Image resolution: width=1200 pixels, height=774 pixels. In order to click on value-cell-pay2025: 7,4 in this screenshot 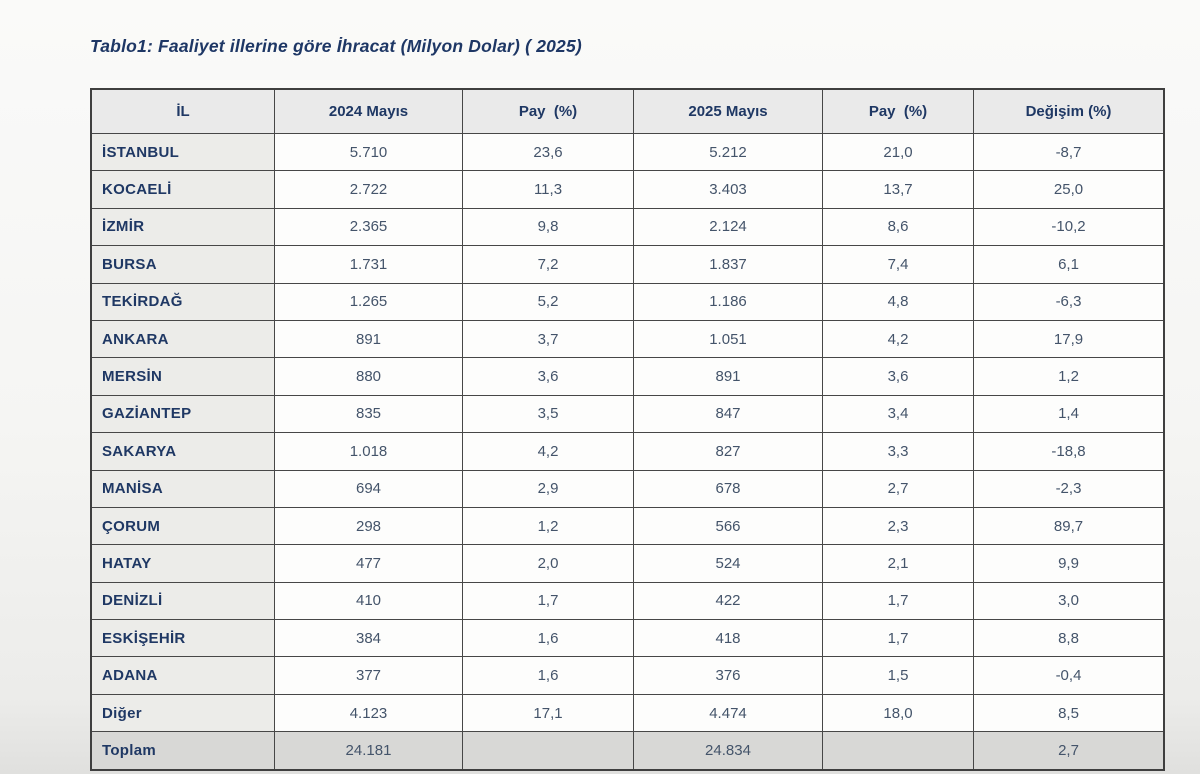, I will do `click(898, 264)`.